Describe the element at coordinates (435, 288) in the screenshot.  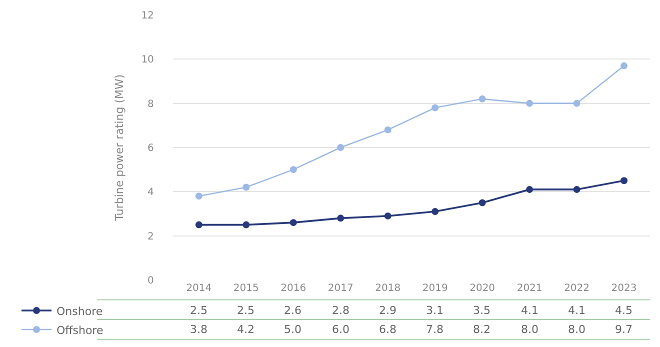
I see `x-tick-label: 2019` at that location.